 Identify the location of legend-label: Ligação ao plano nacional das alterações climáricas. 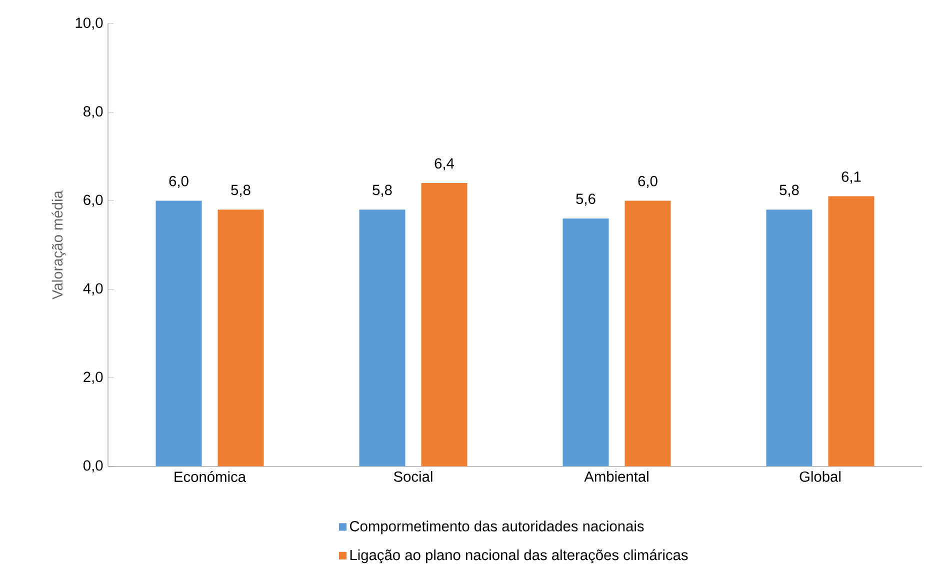
(519, 556).